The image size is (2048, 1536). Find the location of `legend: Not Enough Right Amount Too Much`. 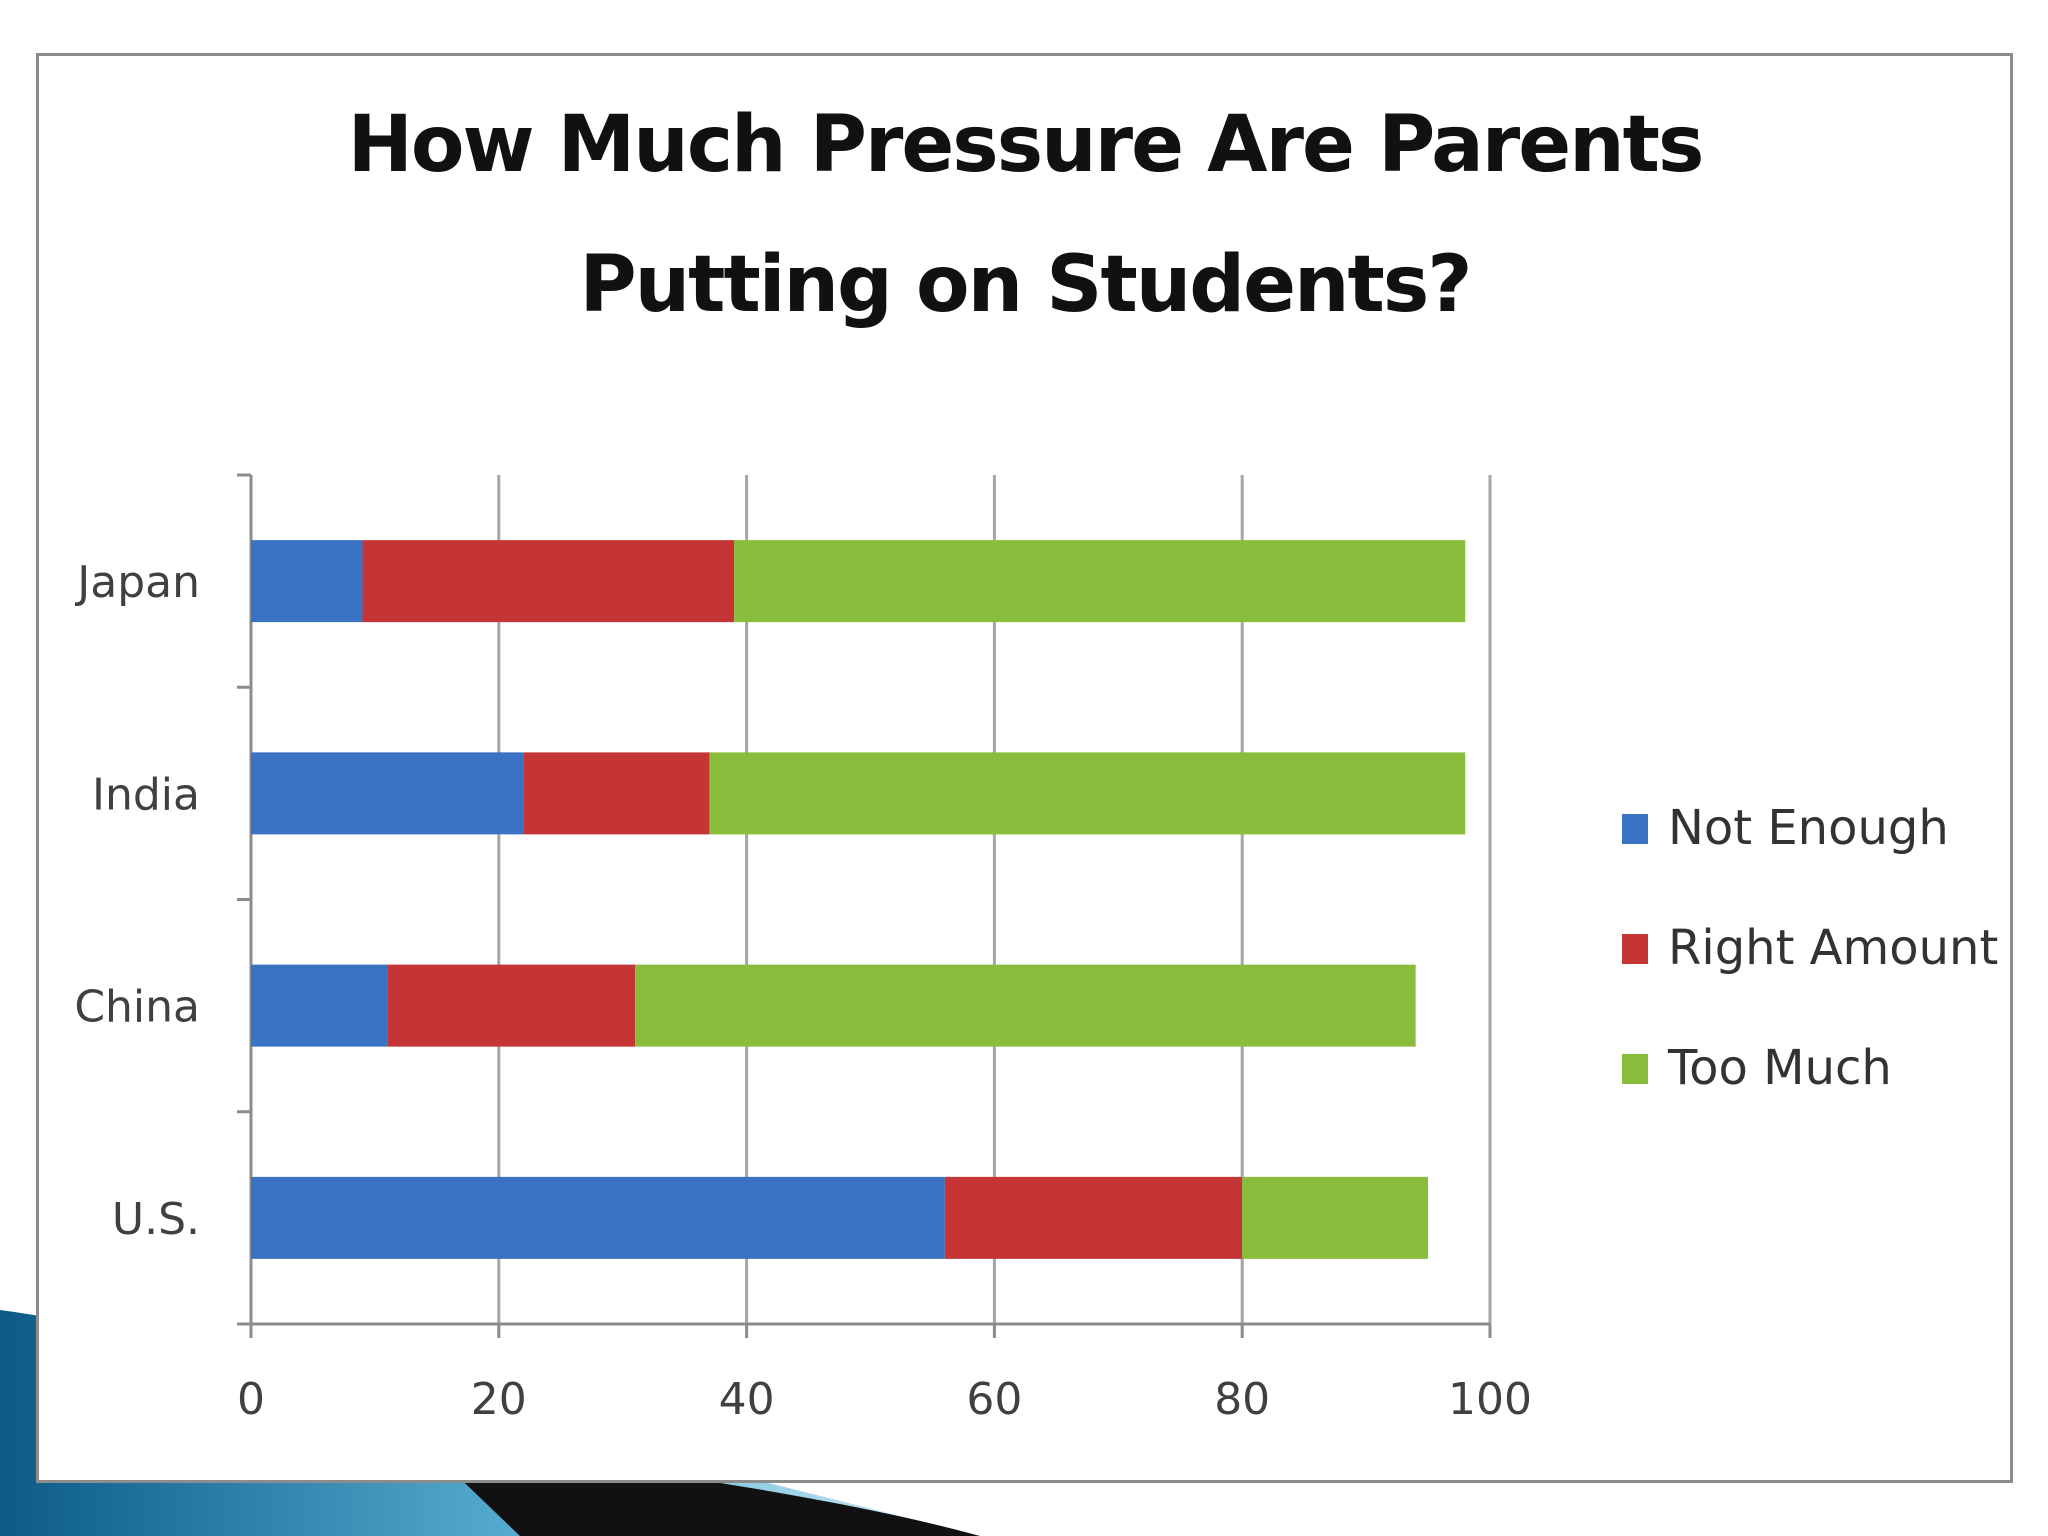

legend: Not Enough Right Amount Too Much is located at coordinates (1810, 948).